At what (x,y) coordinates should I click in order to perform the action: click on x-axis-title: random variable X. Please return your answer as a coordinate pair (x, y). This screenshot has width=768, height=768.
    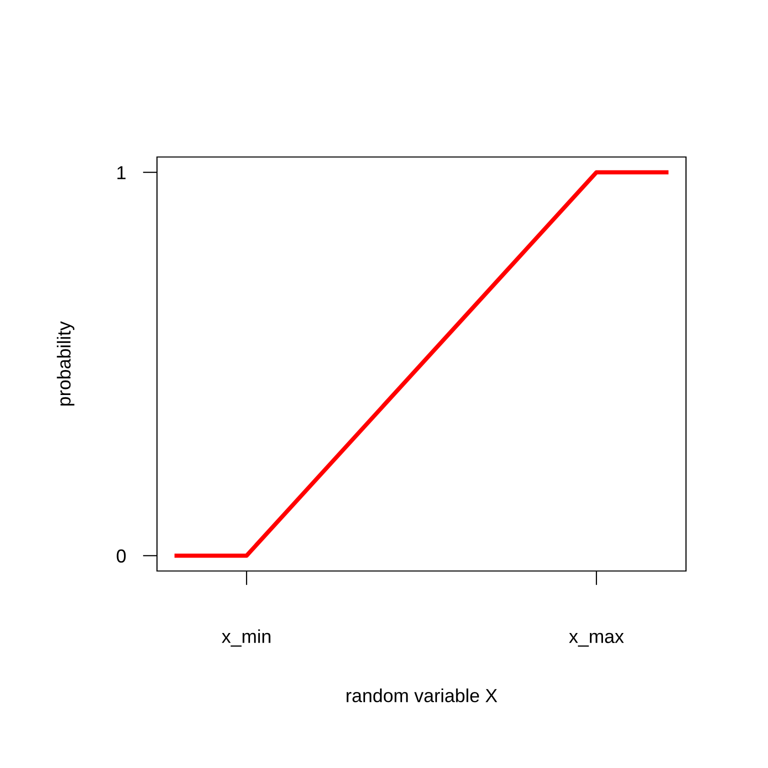
    Looking at the image, I should click on (422, 695).